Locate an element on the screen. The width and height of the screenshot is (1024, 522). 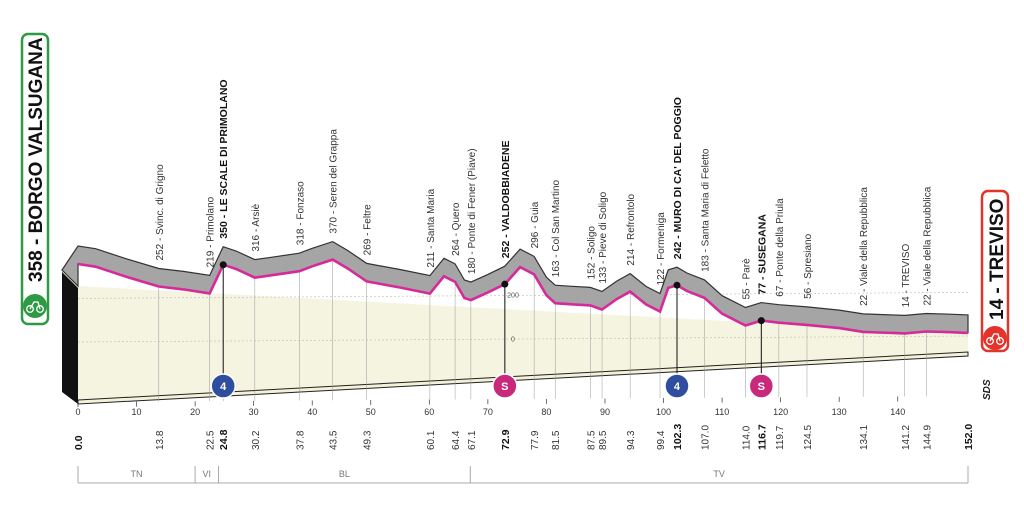
waypoint-km-label: 64.4 is located at coordinates (456, 440).